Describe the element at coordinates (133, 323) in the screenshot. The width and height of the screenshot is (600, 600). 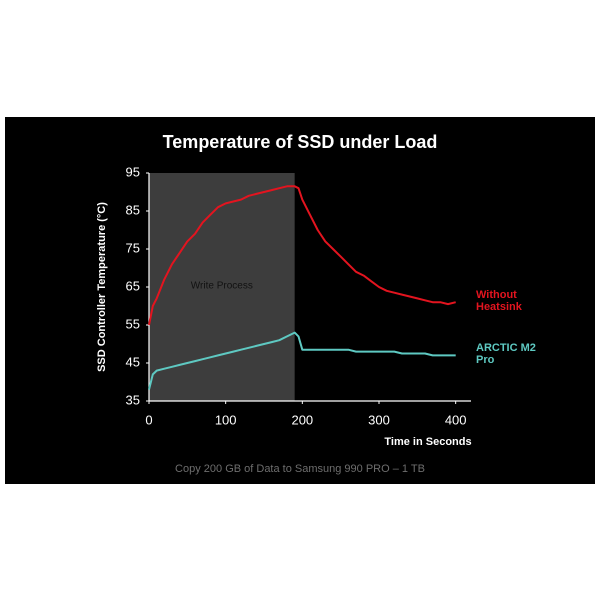
I see `y-tick-label: 55` at that location.